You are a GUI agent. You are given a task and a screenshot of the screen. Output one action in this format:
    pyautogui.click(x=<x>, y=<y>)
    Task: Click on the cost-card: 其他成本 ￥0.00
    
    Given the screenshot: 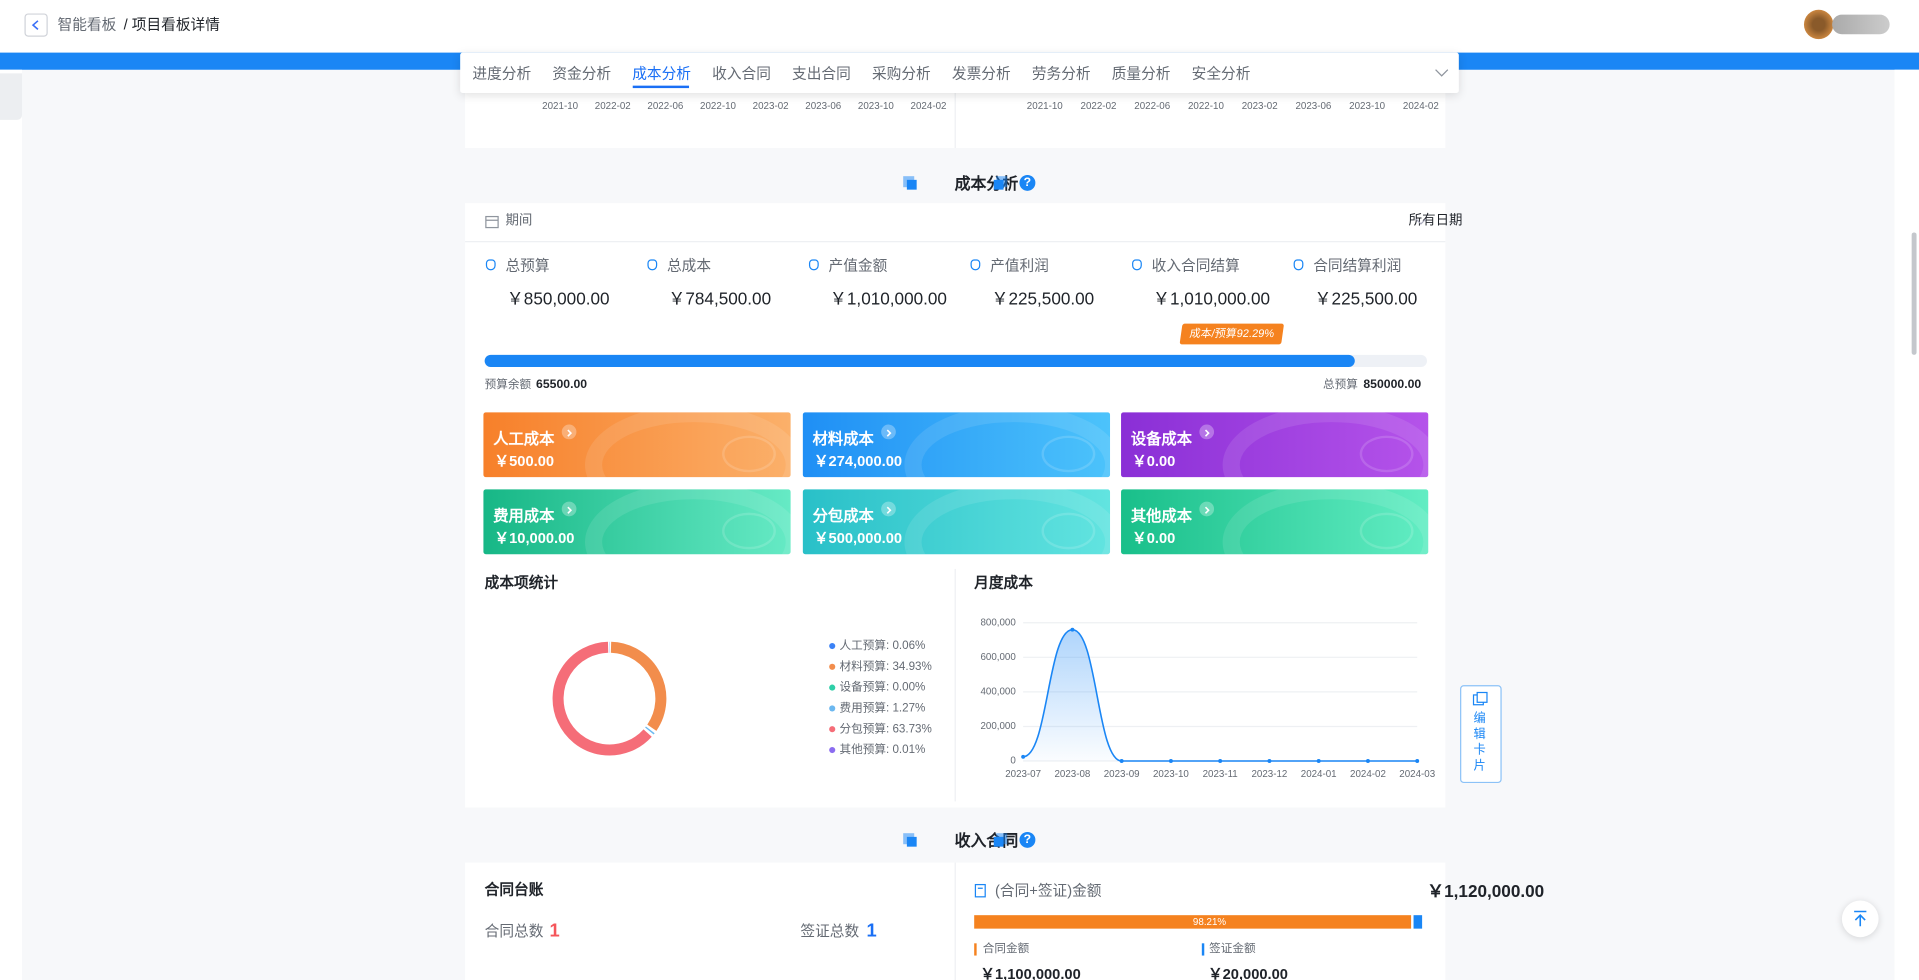 What is the action you would take?
    pyautogui.click(x=1275, y=522)
    